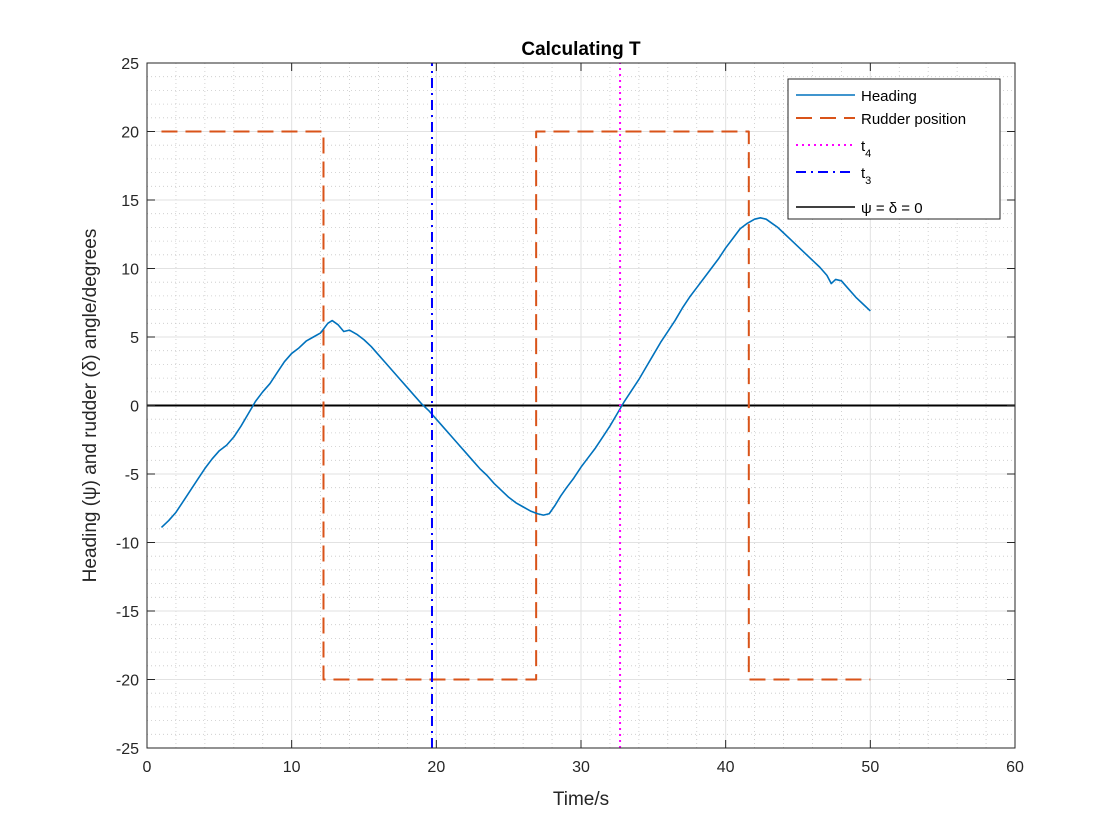  Describe the element at coordinates (127, 681) in the screenshot. I see `y-tick-label: -20` at that location.